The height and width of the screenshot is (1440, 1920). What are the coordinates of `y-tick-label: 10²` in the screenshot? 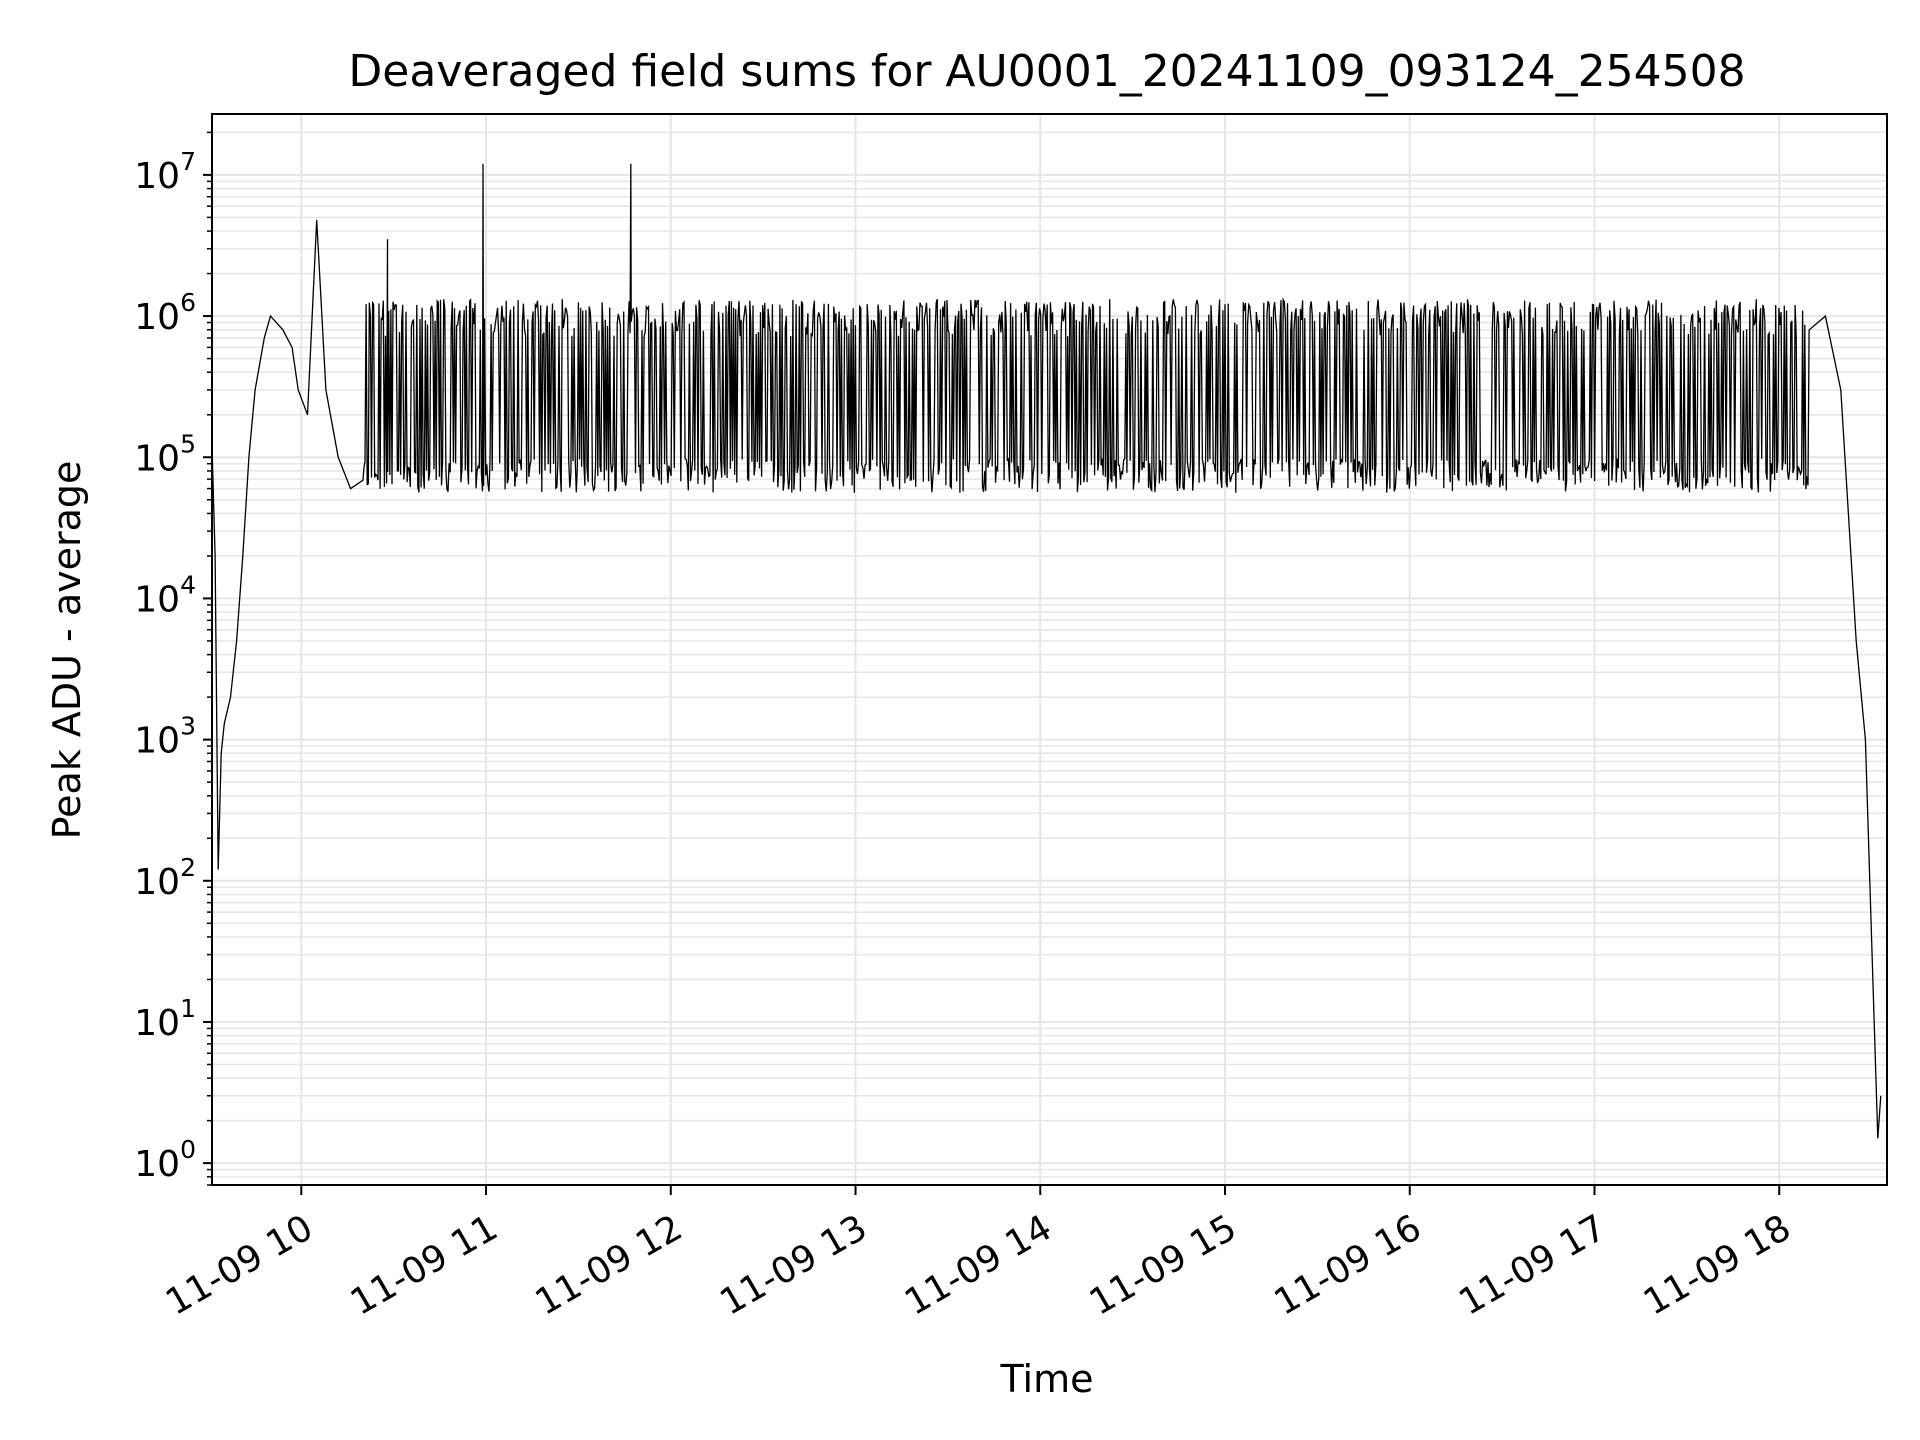 It's located at (165, 878).